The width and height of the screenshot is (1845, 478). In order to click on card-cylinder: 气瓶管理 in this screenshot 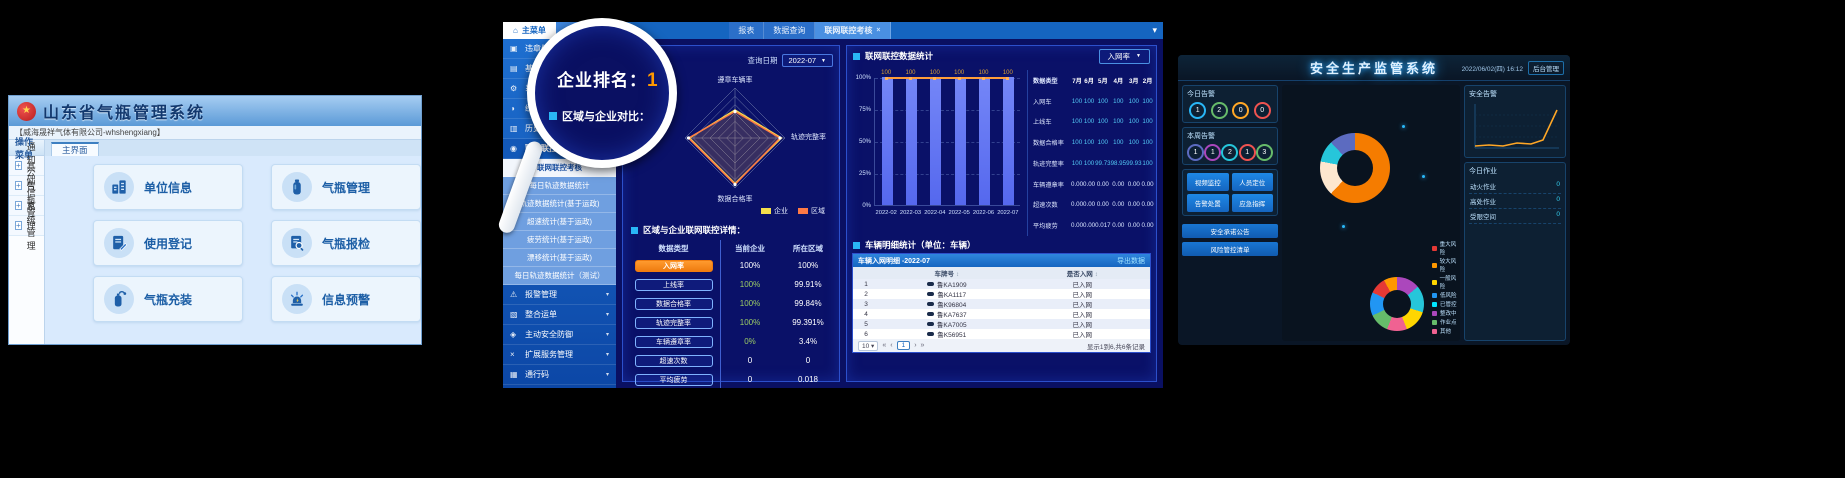, I will do `click(346, 187)`.